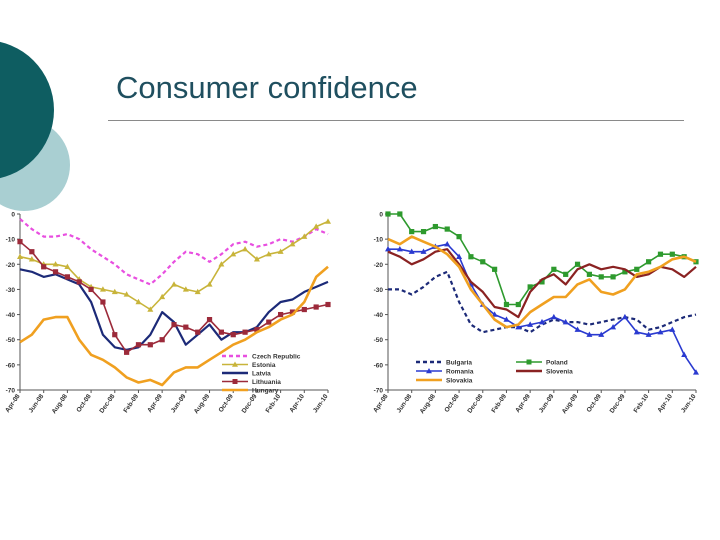 The height and width of the screenshot is (540, 720). Describe the element at coordinates (84, 403) in the screenshot. I see `x-tick-label: Oct-08` at that location.